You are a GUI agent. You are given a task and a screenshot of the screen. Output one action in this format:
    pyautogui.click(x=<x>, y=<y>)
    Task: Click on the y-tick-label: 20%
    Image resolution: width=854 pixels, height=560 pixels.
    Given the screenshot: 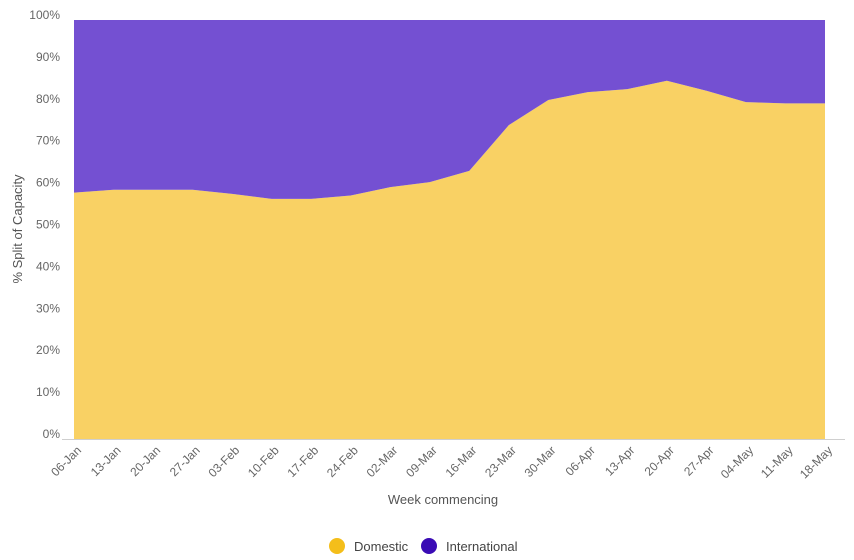 What is the action you would take?
    pyautogui.click(x=48, y=350)
    